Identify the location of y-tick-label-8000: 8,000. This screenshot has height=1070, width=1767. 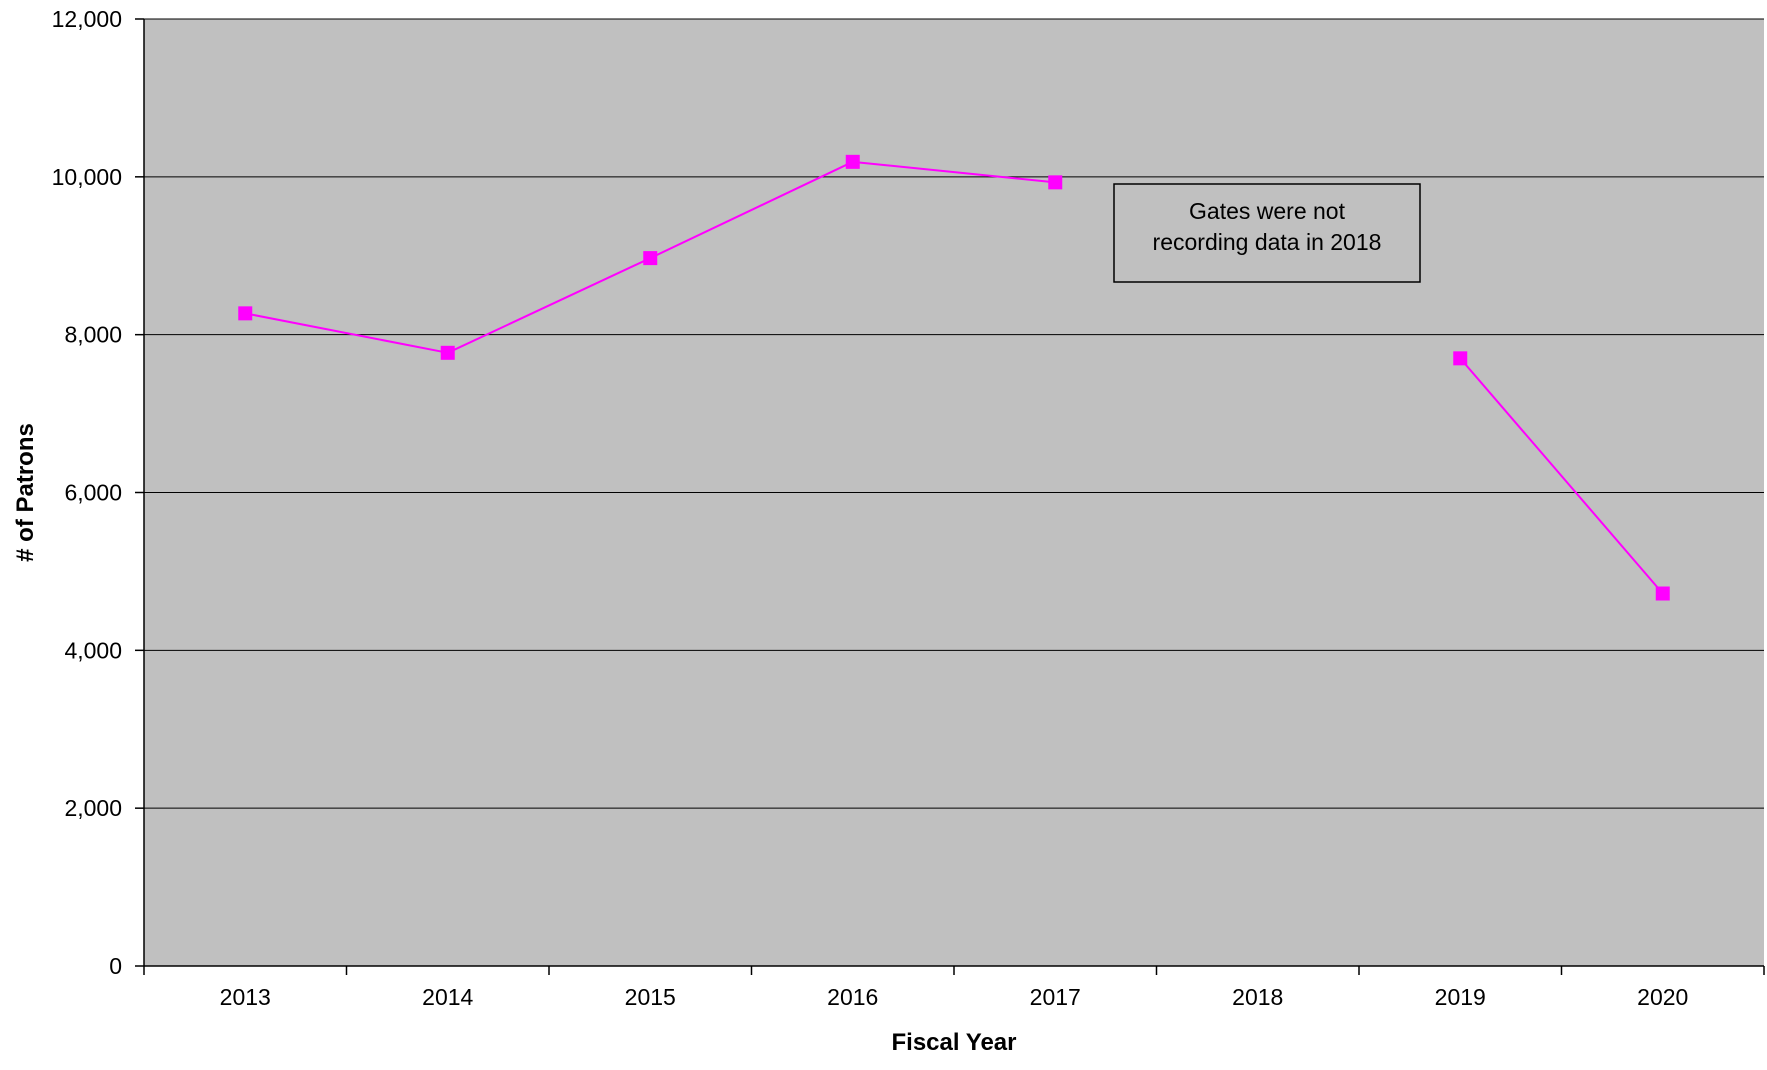
(93, 335).